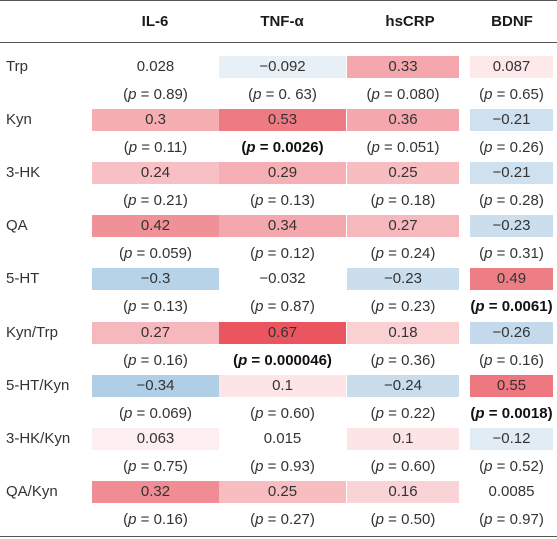 The image size is (557, 539). What do you see at coordinates (155, 386) in the screenshot?
I see `value-cell-il6: −0.34` at bounding box center [155, 386].